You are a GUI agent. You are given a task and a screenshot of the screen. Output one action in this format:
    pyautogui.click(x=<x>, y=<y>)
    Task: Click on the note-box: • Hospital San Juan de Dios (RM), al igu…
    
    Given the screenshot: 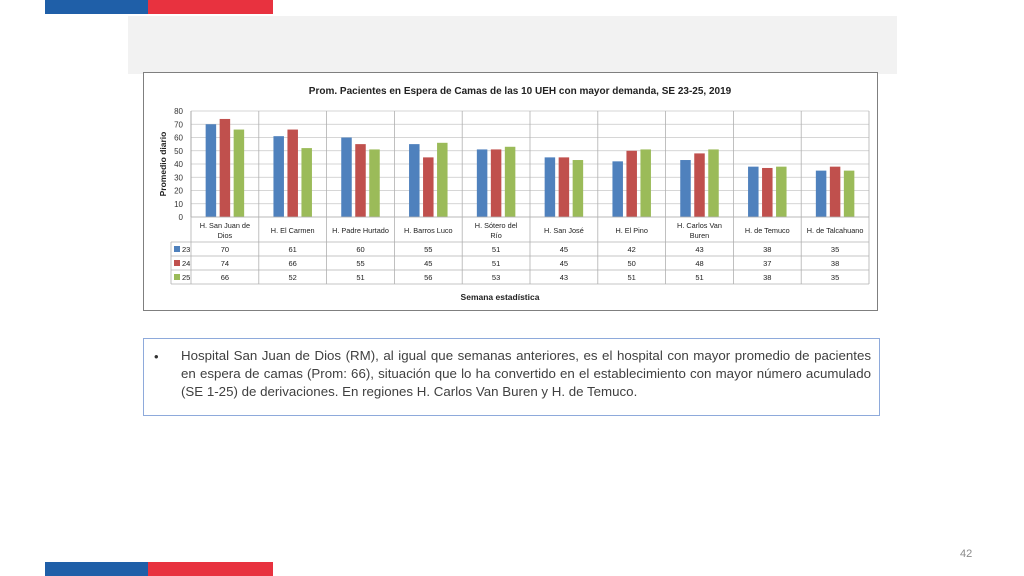 What is the action you would take?
    pyautogui.click(x=511, y=377)
    